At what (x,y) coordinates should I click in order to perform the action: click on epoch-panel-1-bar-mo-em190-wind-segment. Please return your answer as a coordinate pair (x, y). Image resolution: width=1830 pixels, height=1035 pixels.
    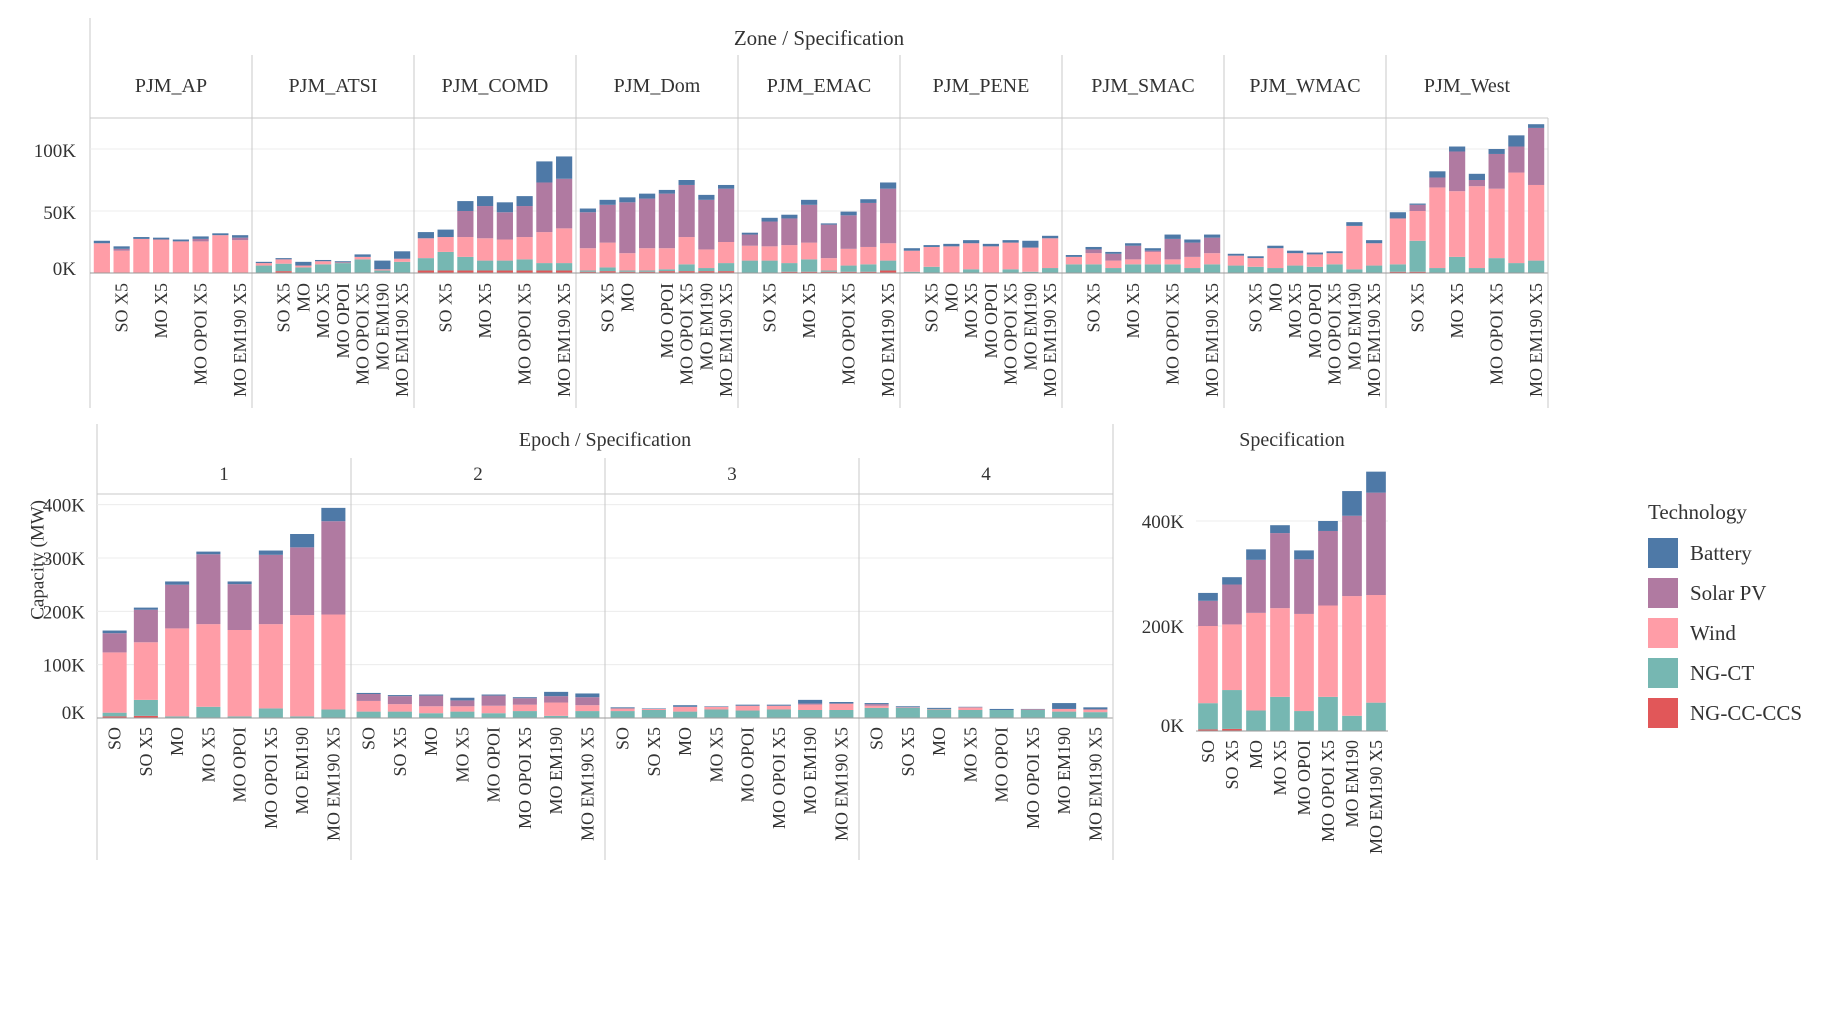
    Looking at the image, I should click on (302, 666).